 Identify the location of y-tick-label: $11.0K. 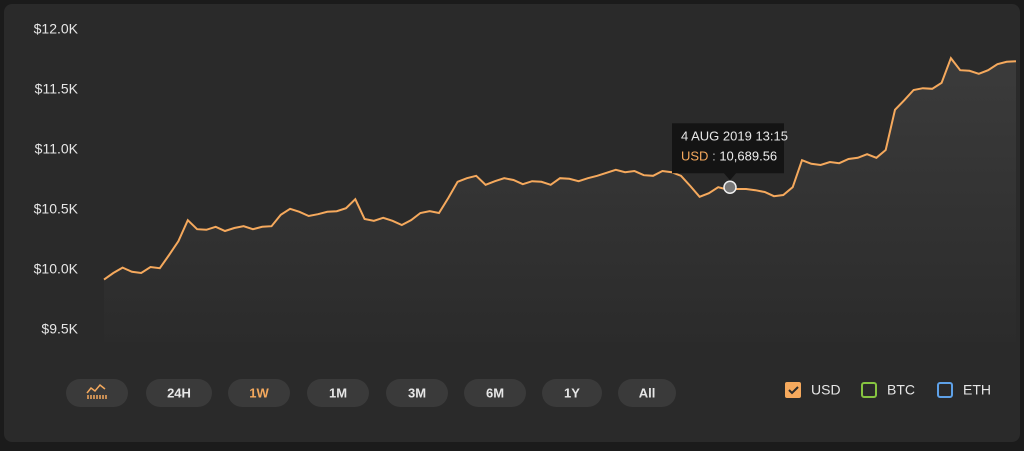
(57, 149).